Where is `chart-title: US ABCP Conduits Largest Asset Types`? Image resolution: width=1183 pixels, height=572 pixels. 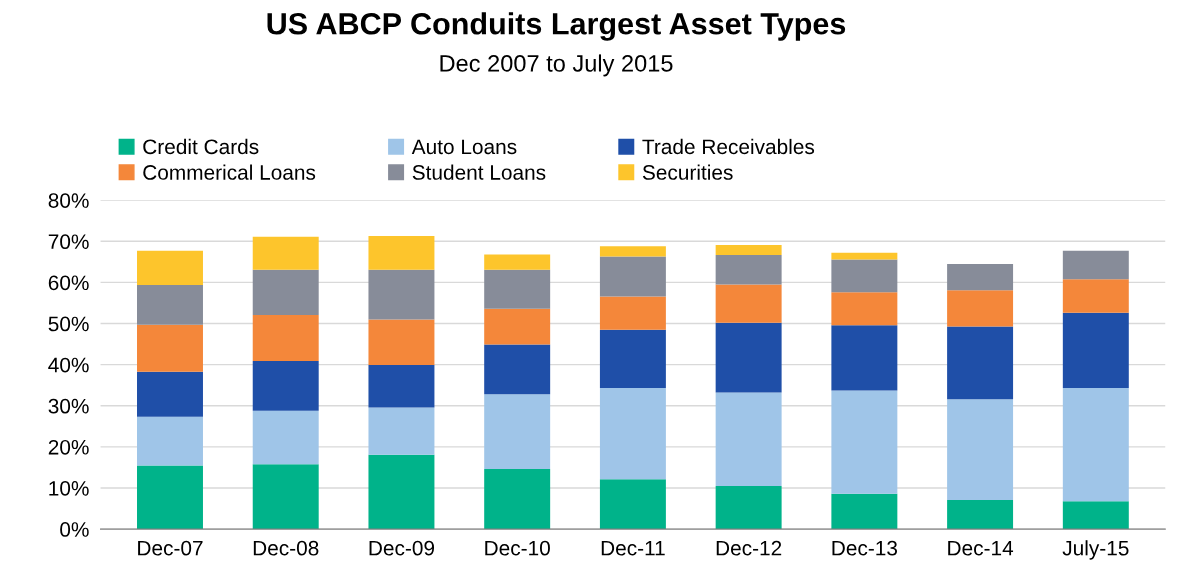 chart-title: US ABCP Conduits Largest Asset Types is located at coordinates (556, 26).